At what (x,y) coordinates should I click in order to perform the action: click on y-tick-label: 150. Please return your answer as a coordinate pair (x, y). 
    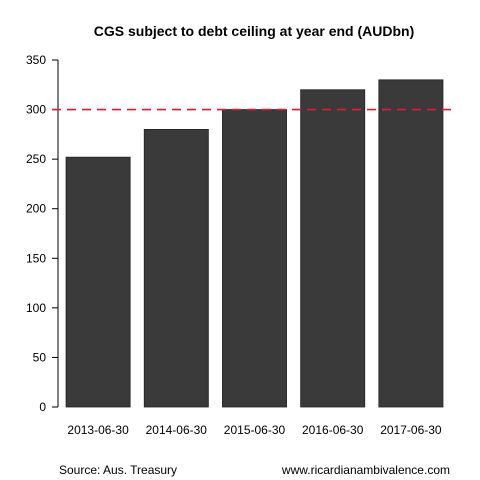
    Looking at the image, I should click on (36, 258).